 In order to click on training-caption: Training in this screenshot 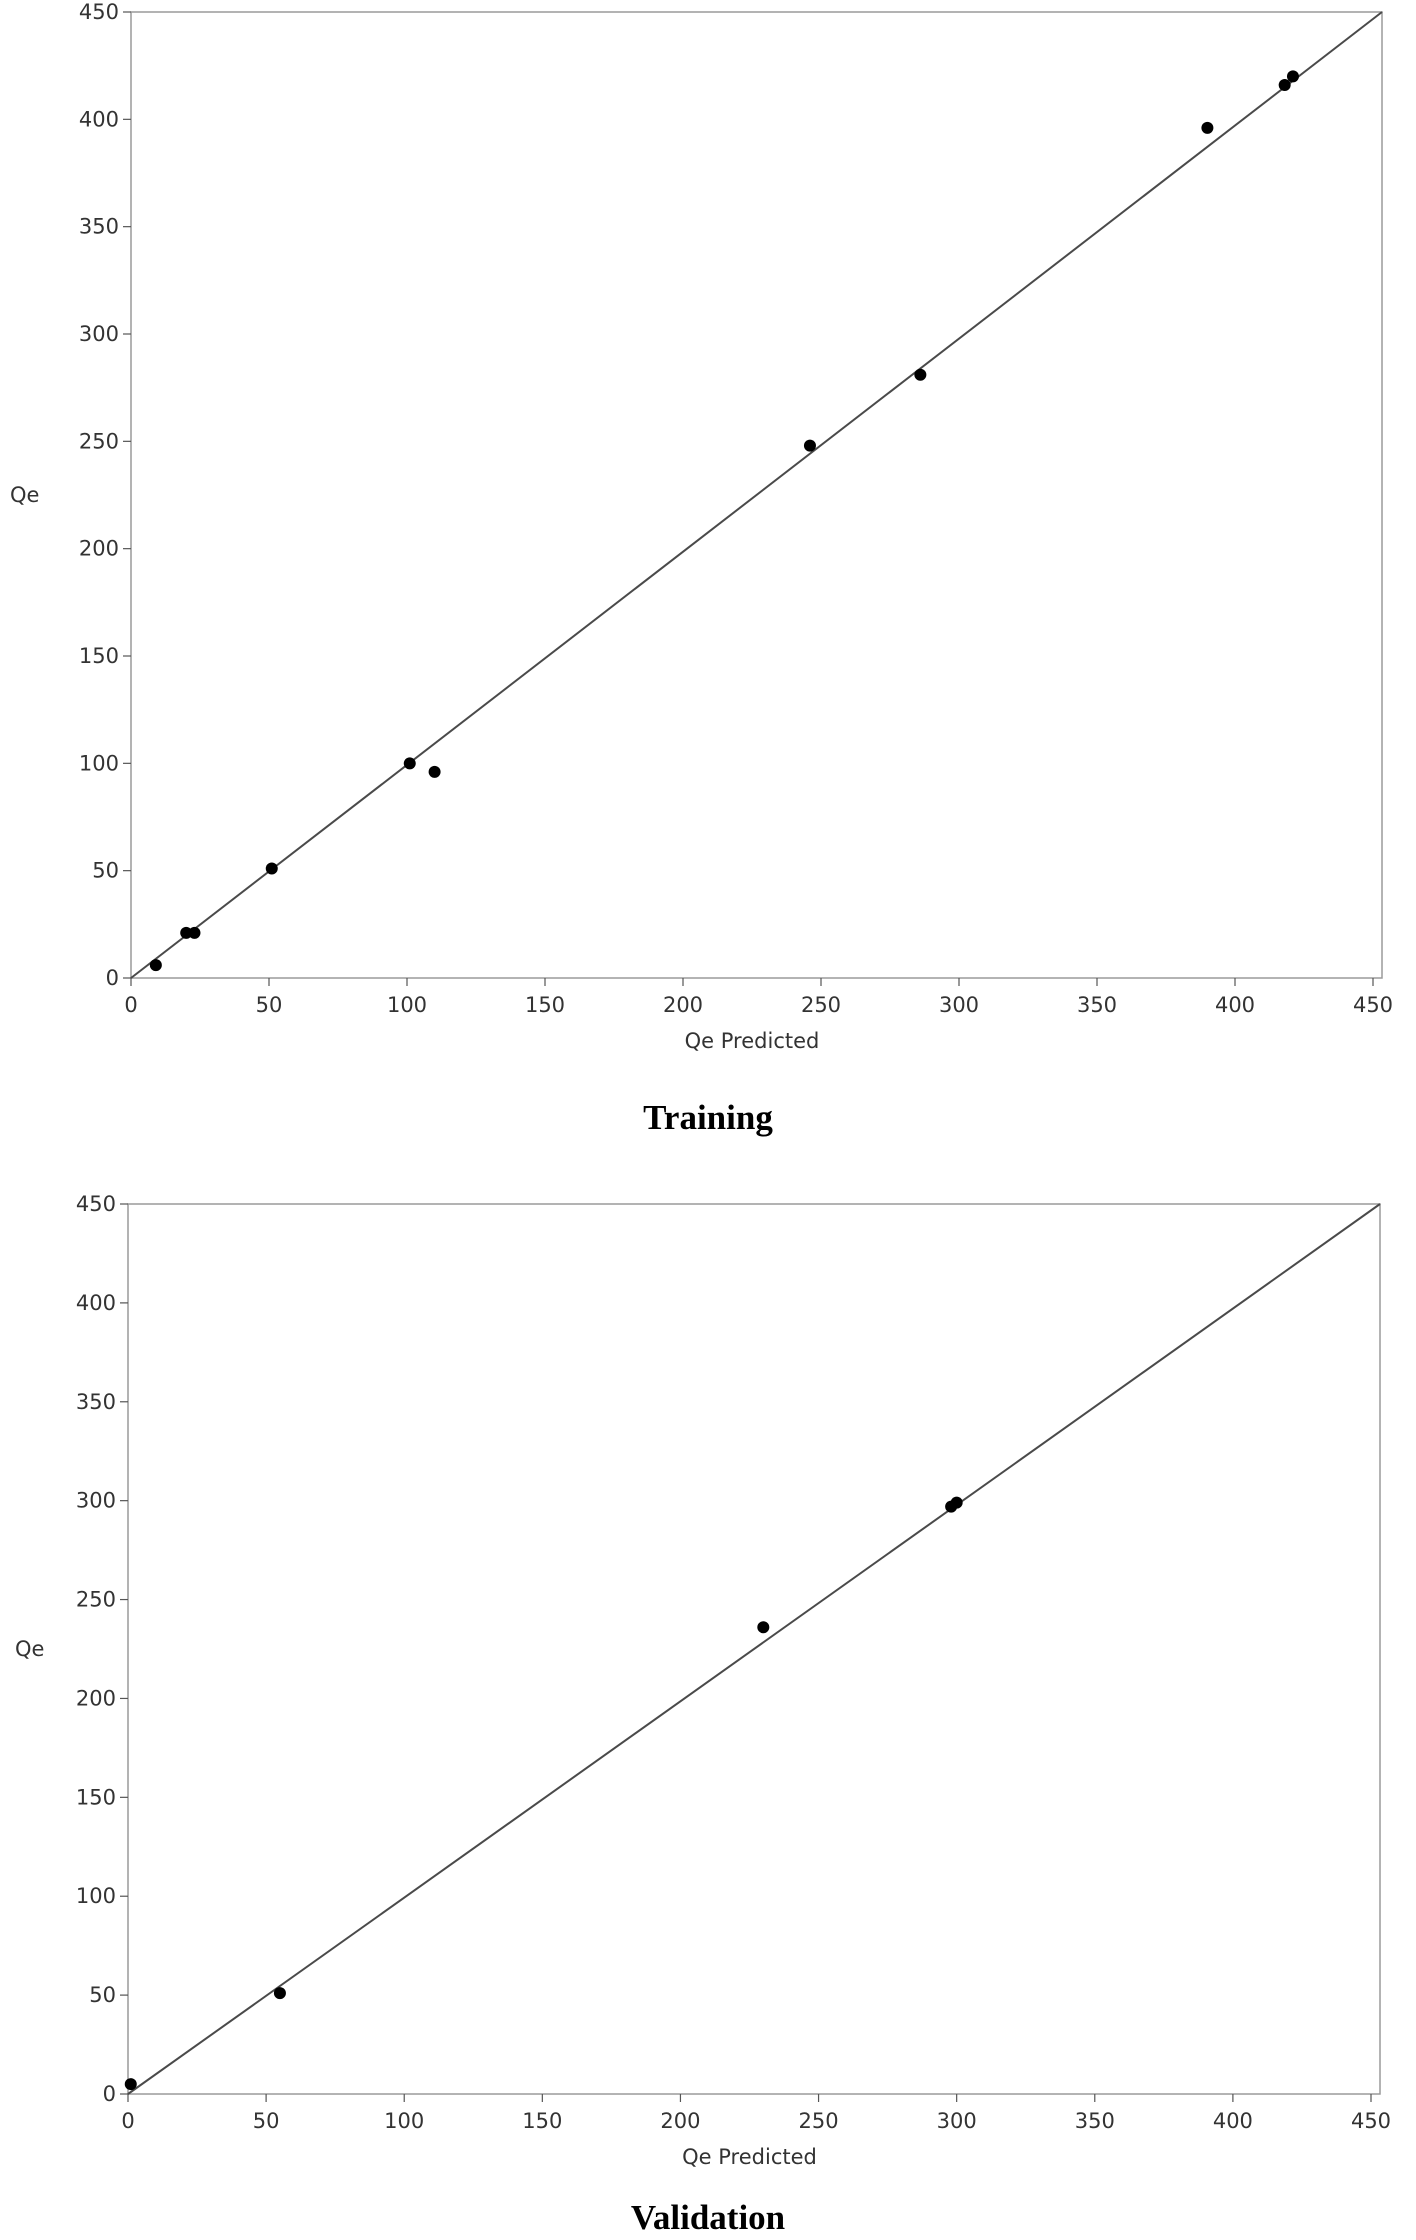, I will do `click(708, 1117)`.